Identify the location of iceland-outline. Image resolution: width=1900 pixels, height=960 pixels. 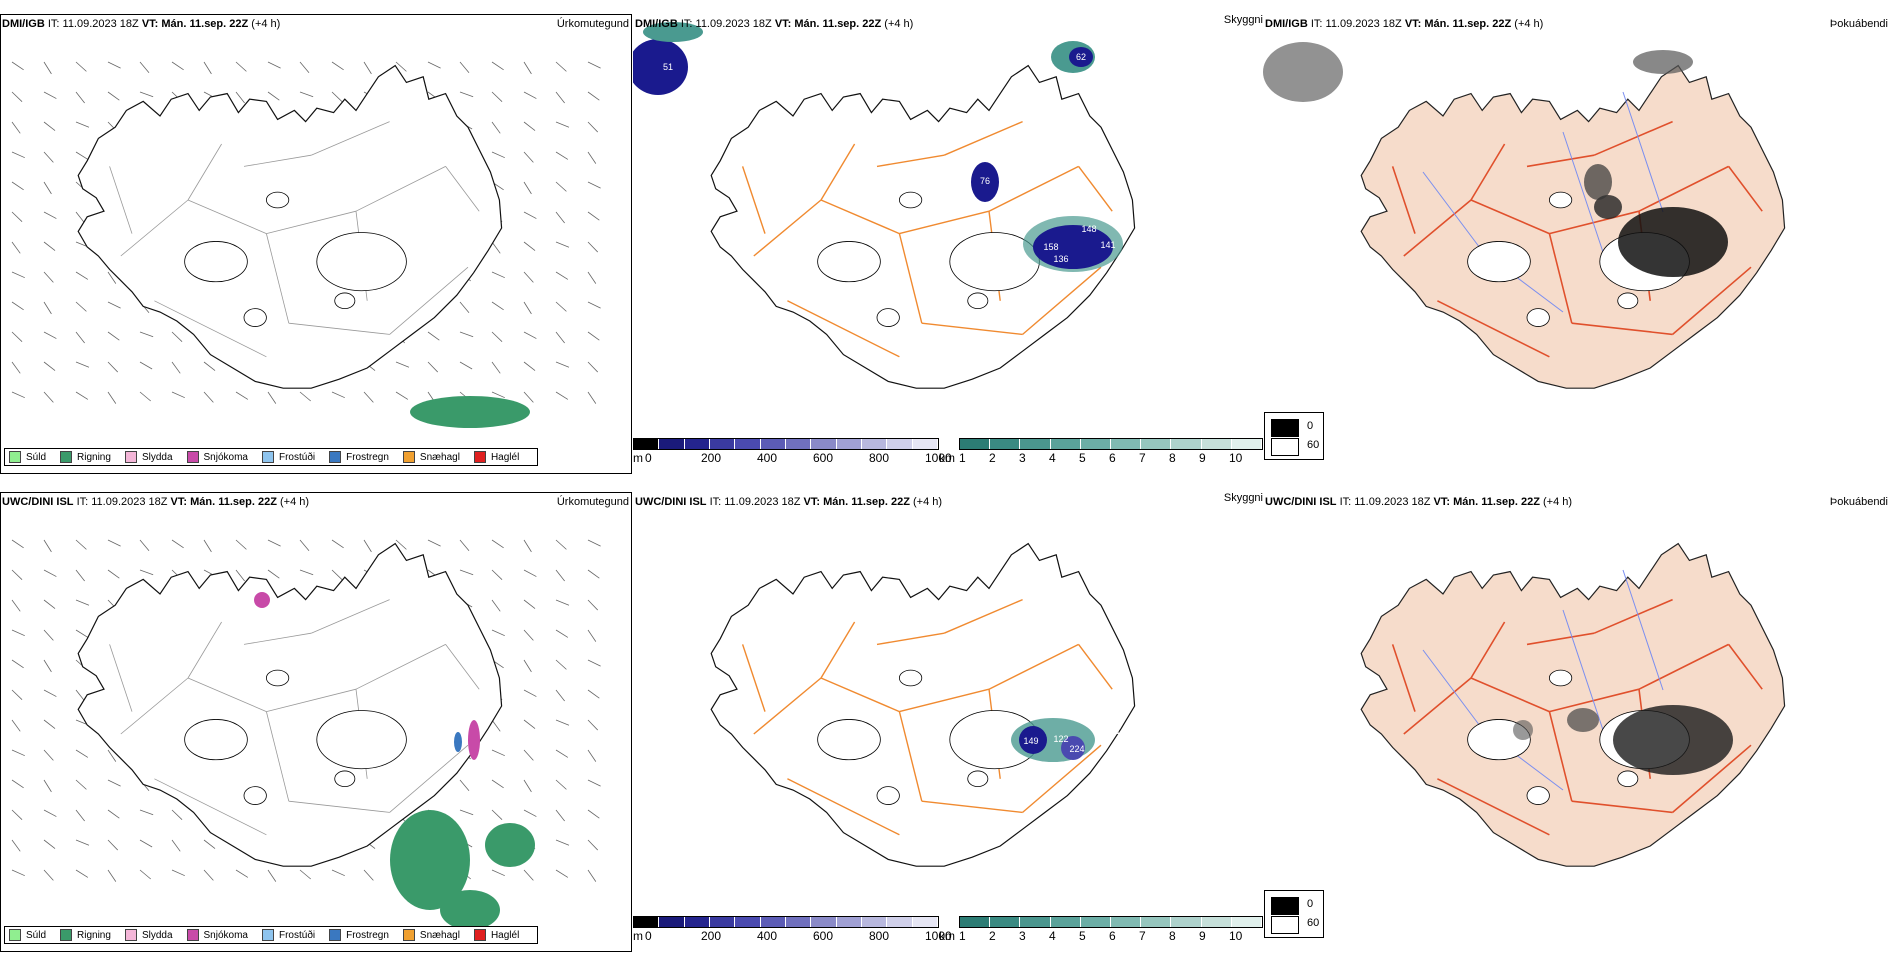
(290, 704).